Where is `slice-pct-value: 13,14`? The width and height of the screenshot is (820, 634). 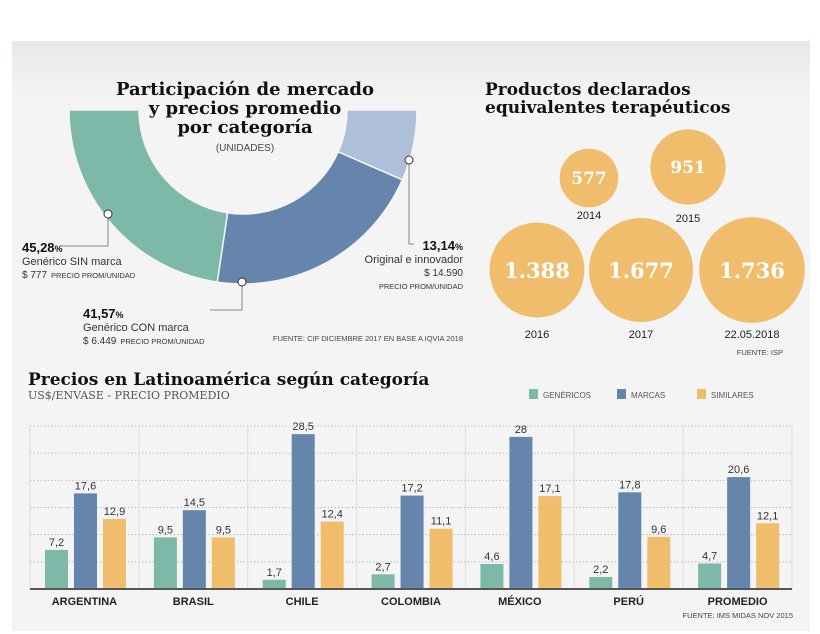
slice-pct-value: 13,14 is located at coordinates (438, 245).